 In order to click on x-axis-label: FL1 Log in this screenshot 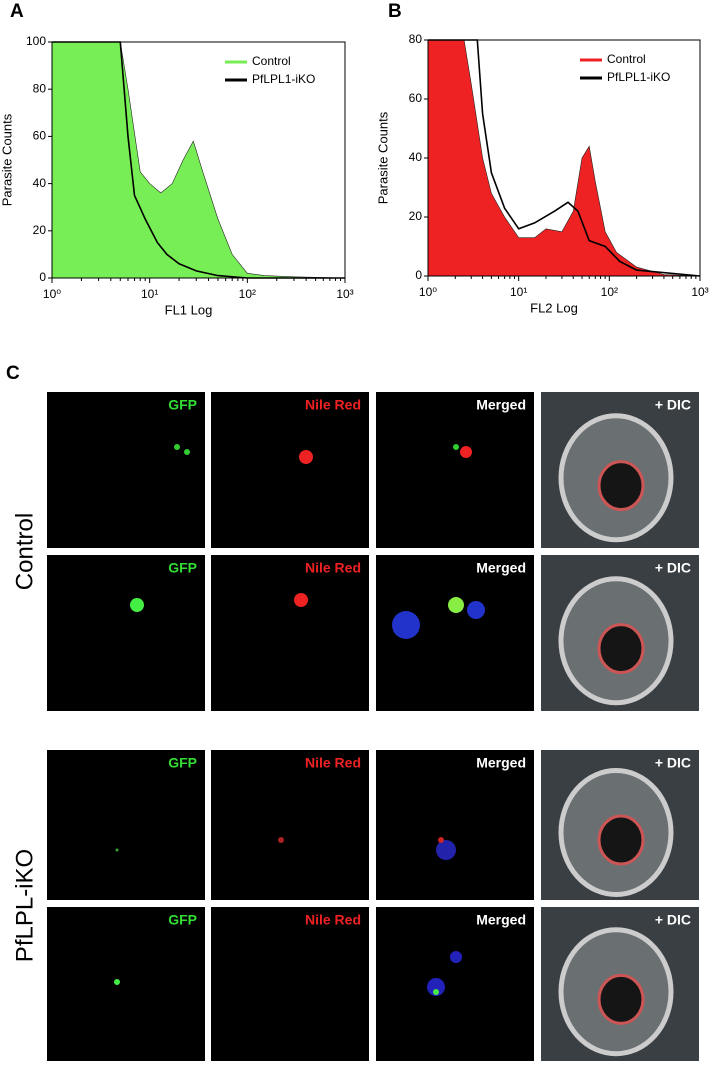, I will do `click(189, 309)`.